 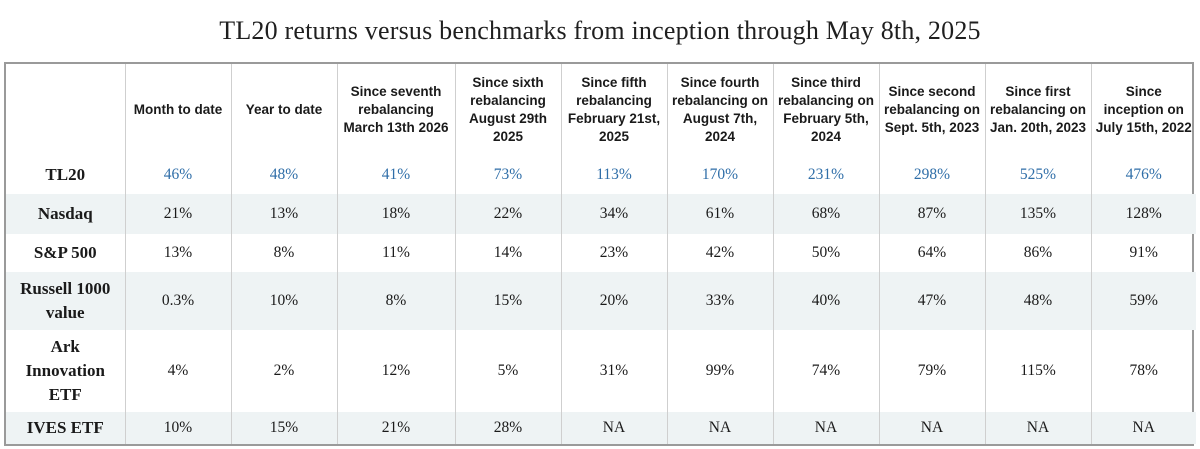 I want to click on row-label: Ark Innovation ETF, so click(x=65, y=370).